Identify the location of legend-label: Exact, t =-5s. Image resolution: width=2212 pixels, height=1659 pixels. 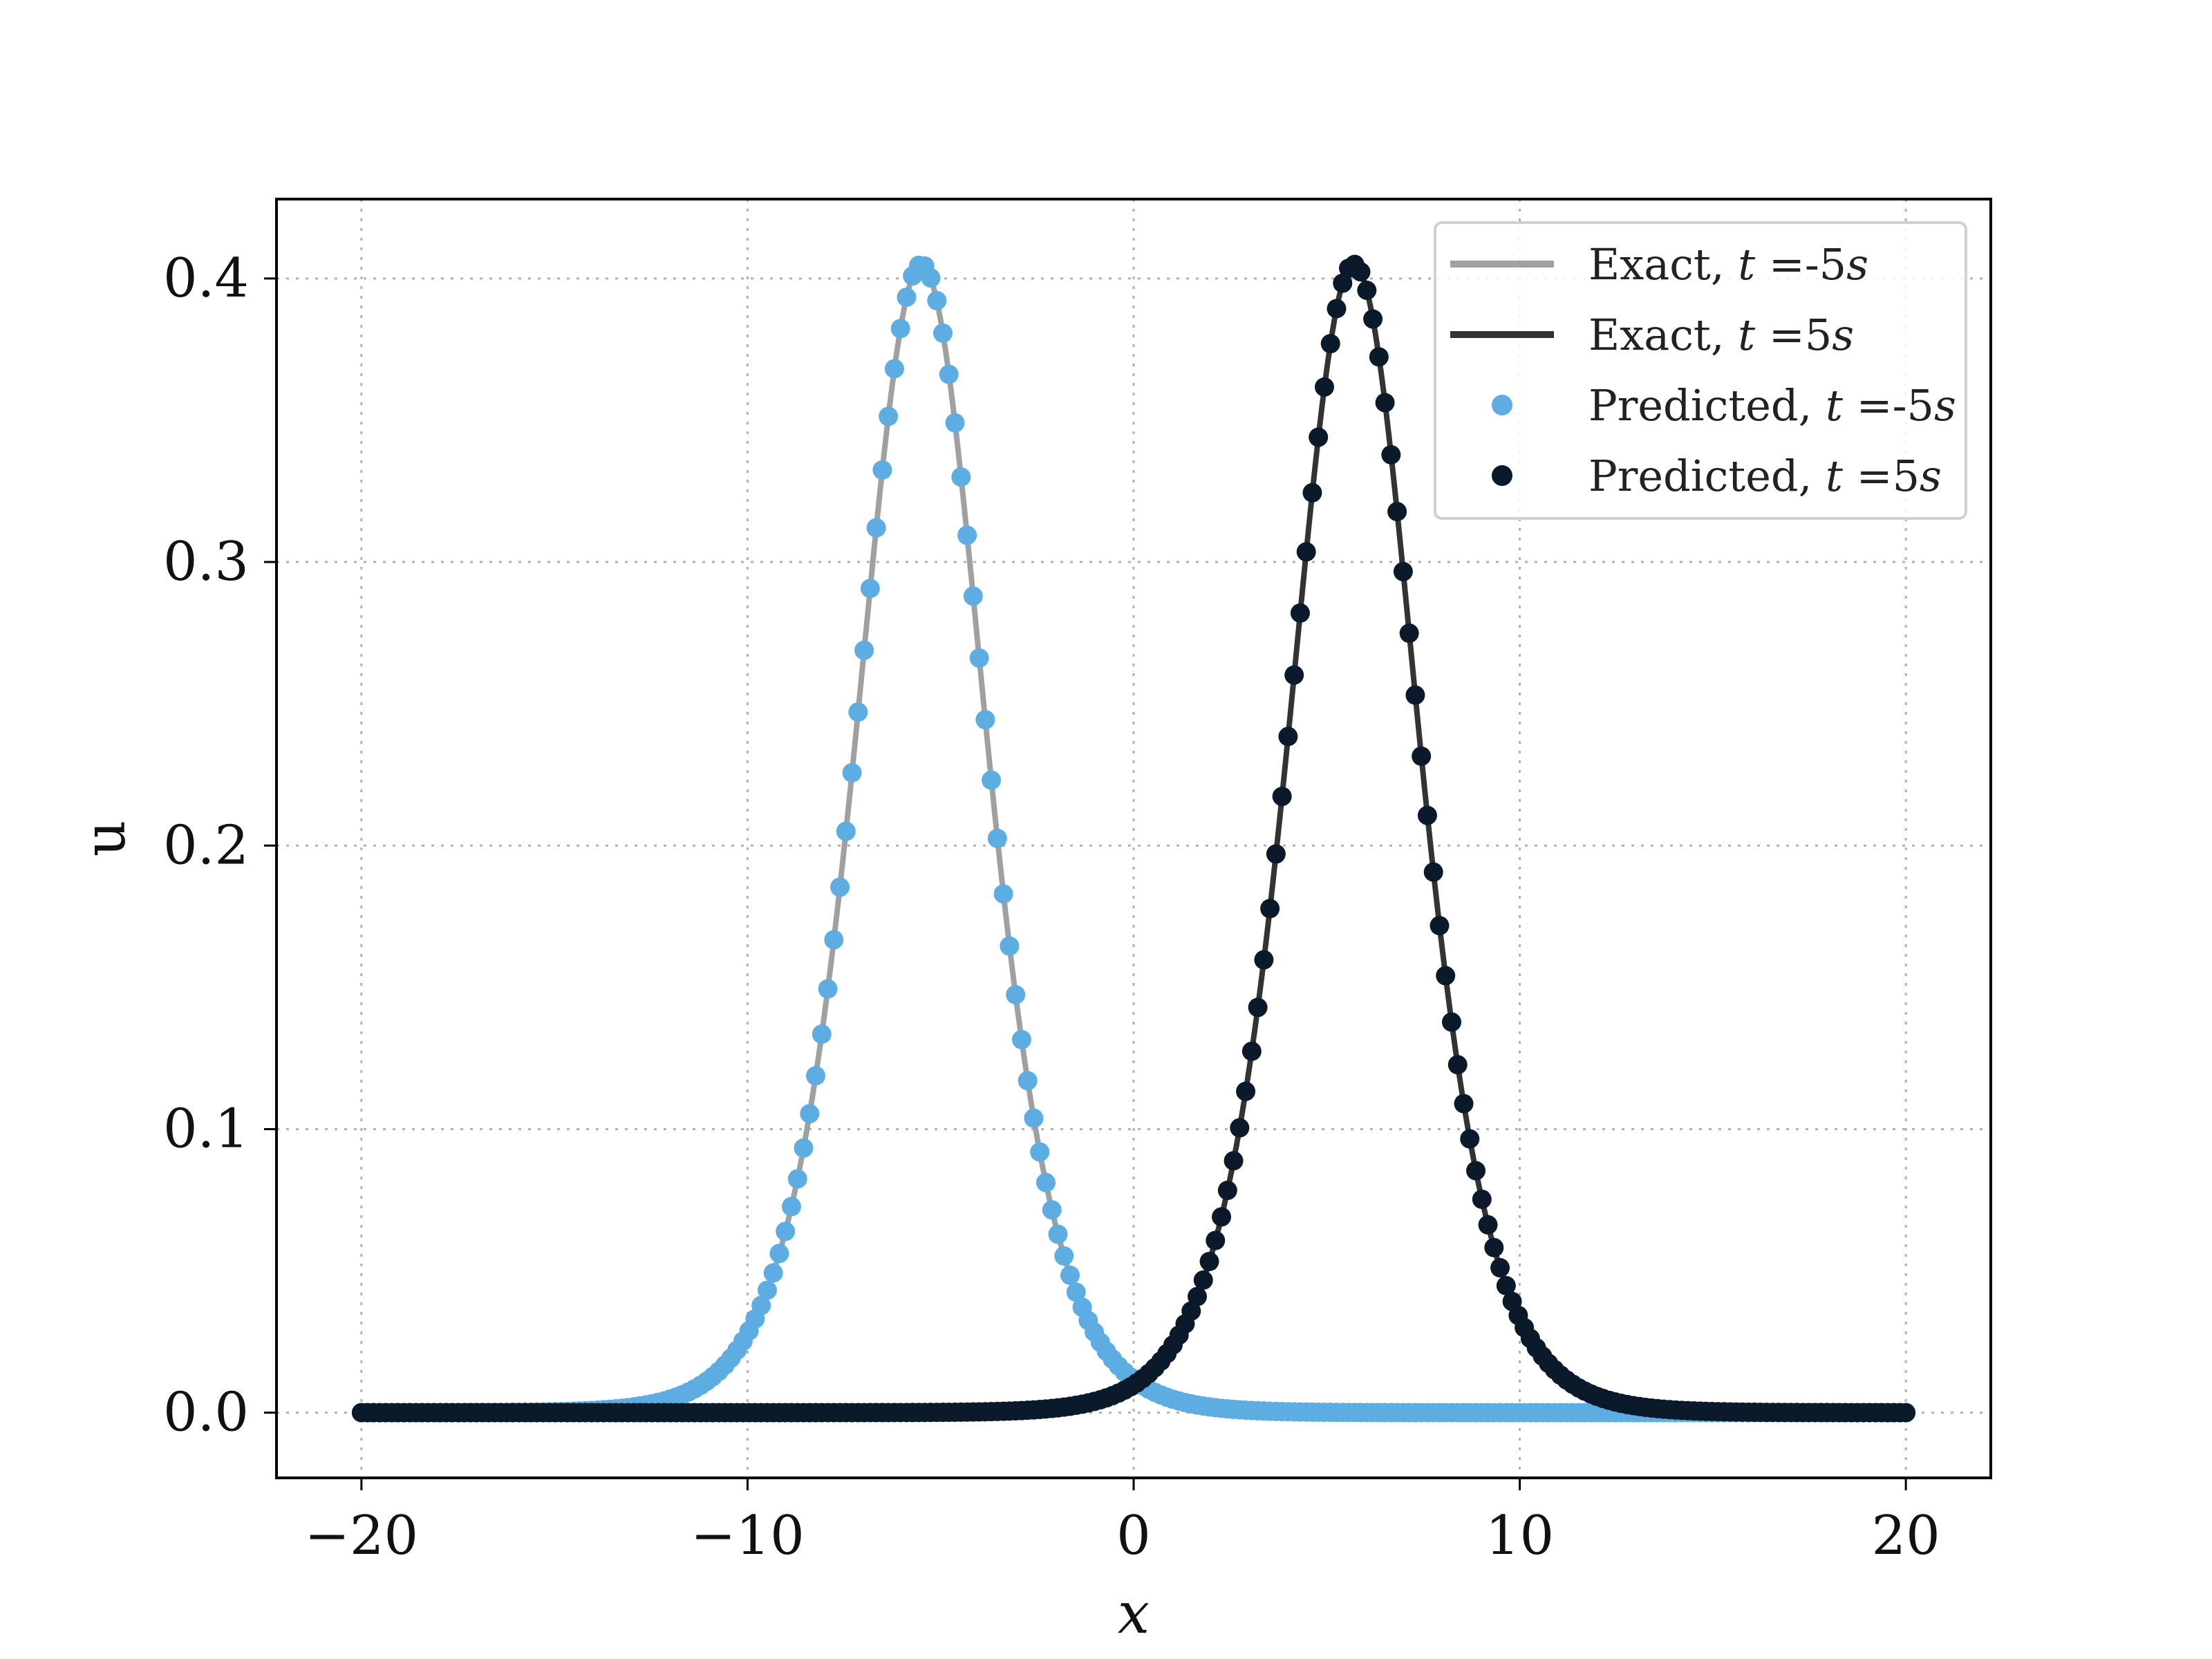
(1728, 264).